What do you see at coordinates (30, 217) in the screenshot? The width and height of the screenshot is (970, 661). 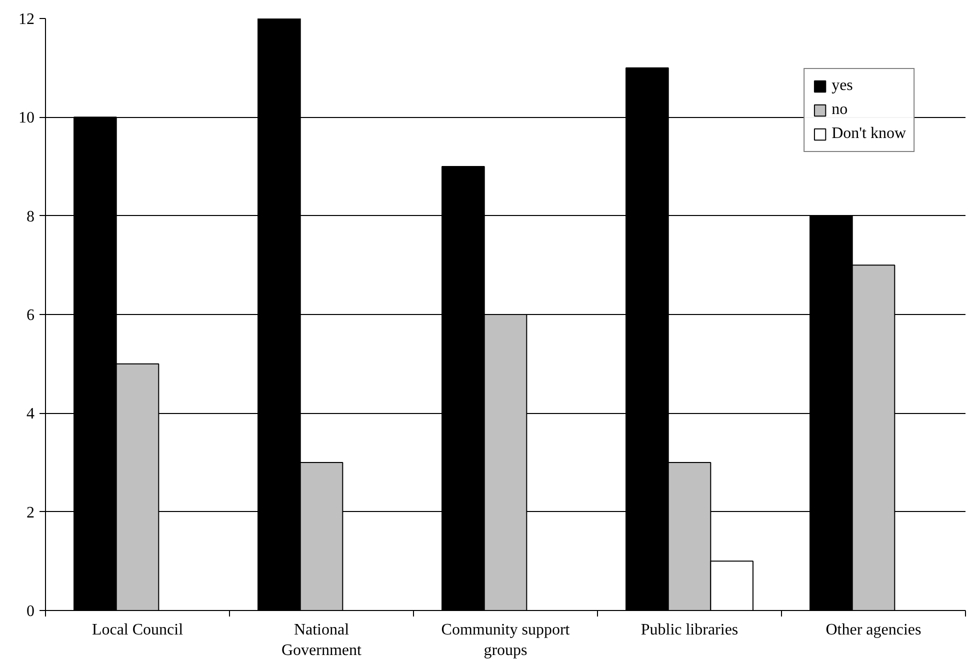 I see `y-tick-label: 8` at bounding box center [30, 217].